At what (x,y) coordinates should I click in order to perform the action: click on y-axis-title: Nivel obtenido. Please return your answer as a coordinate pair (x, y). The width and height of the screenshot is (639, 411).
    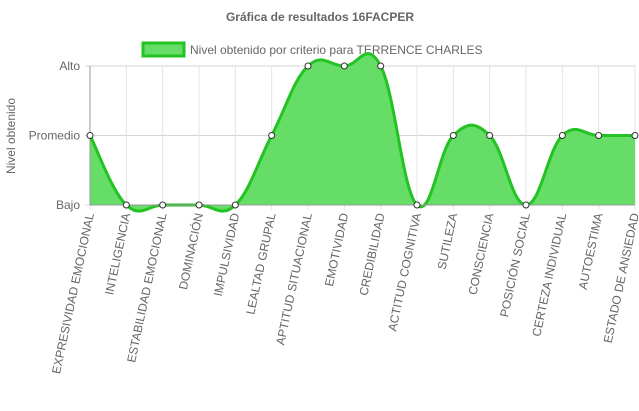
    Looking at the image, I should click on (11, 136).